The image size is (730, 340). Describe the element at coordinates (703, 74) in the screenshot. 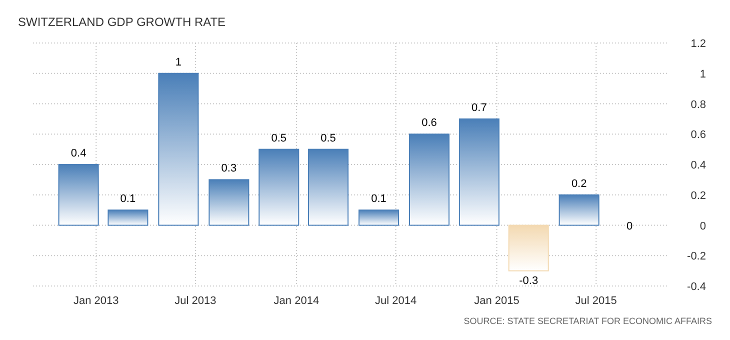

I see `y-tick-label: 1` at that location.